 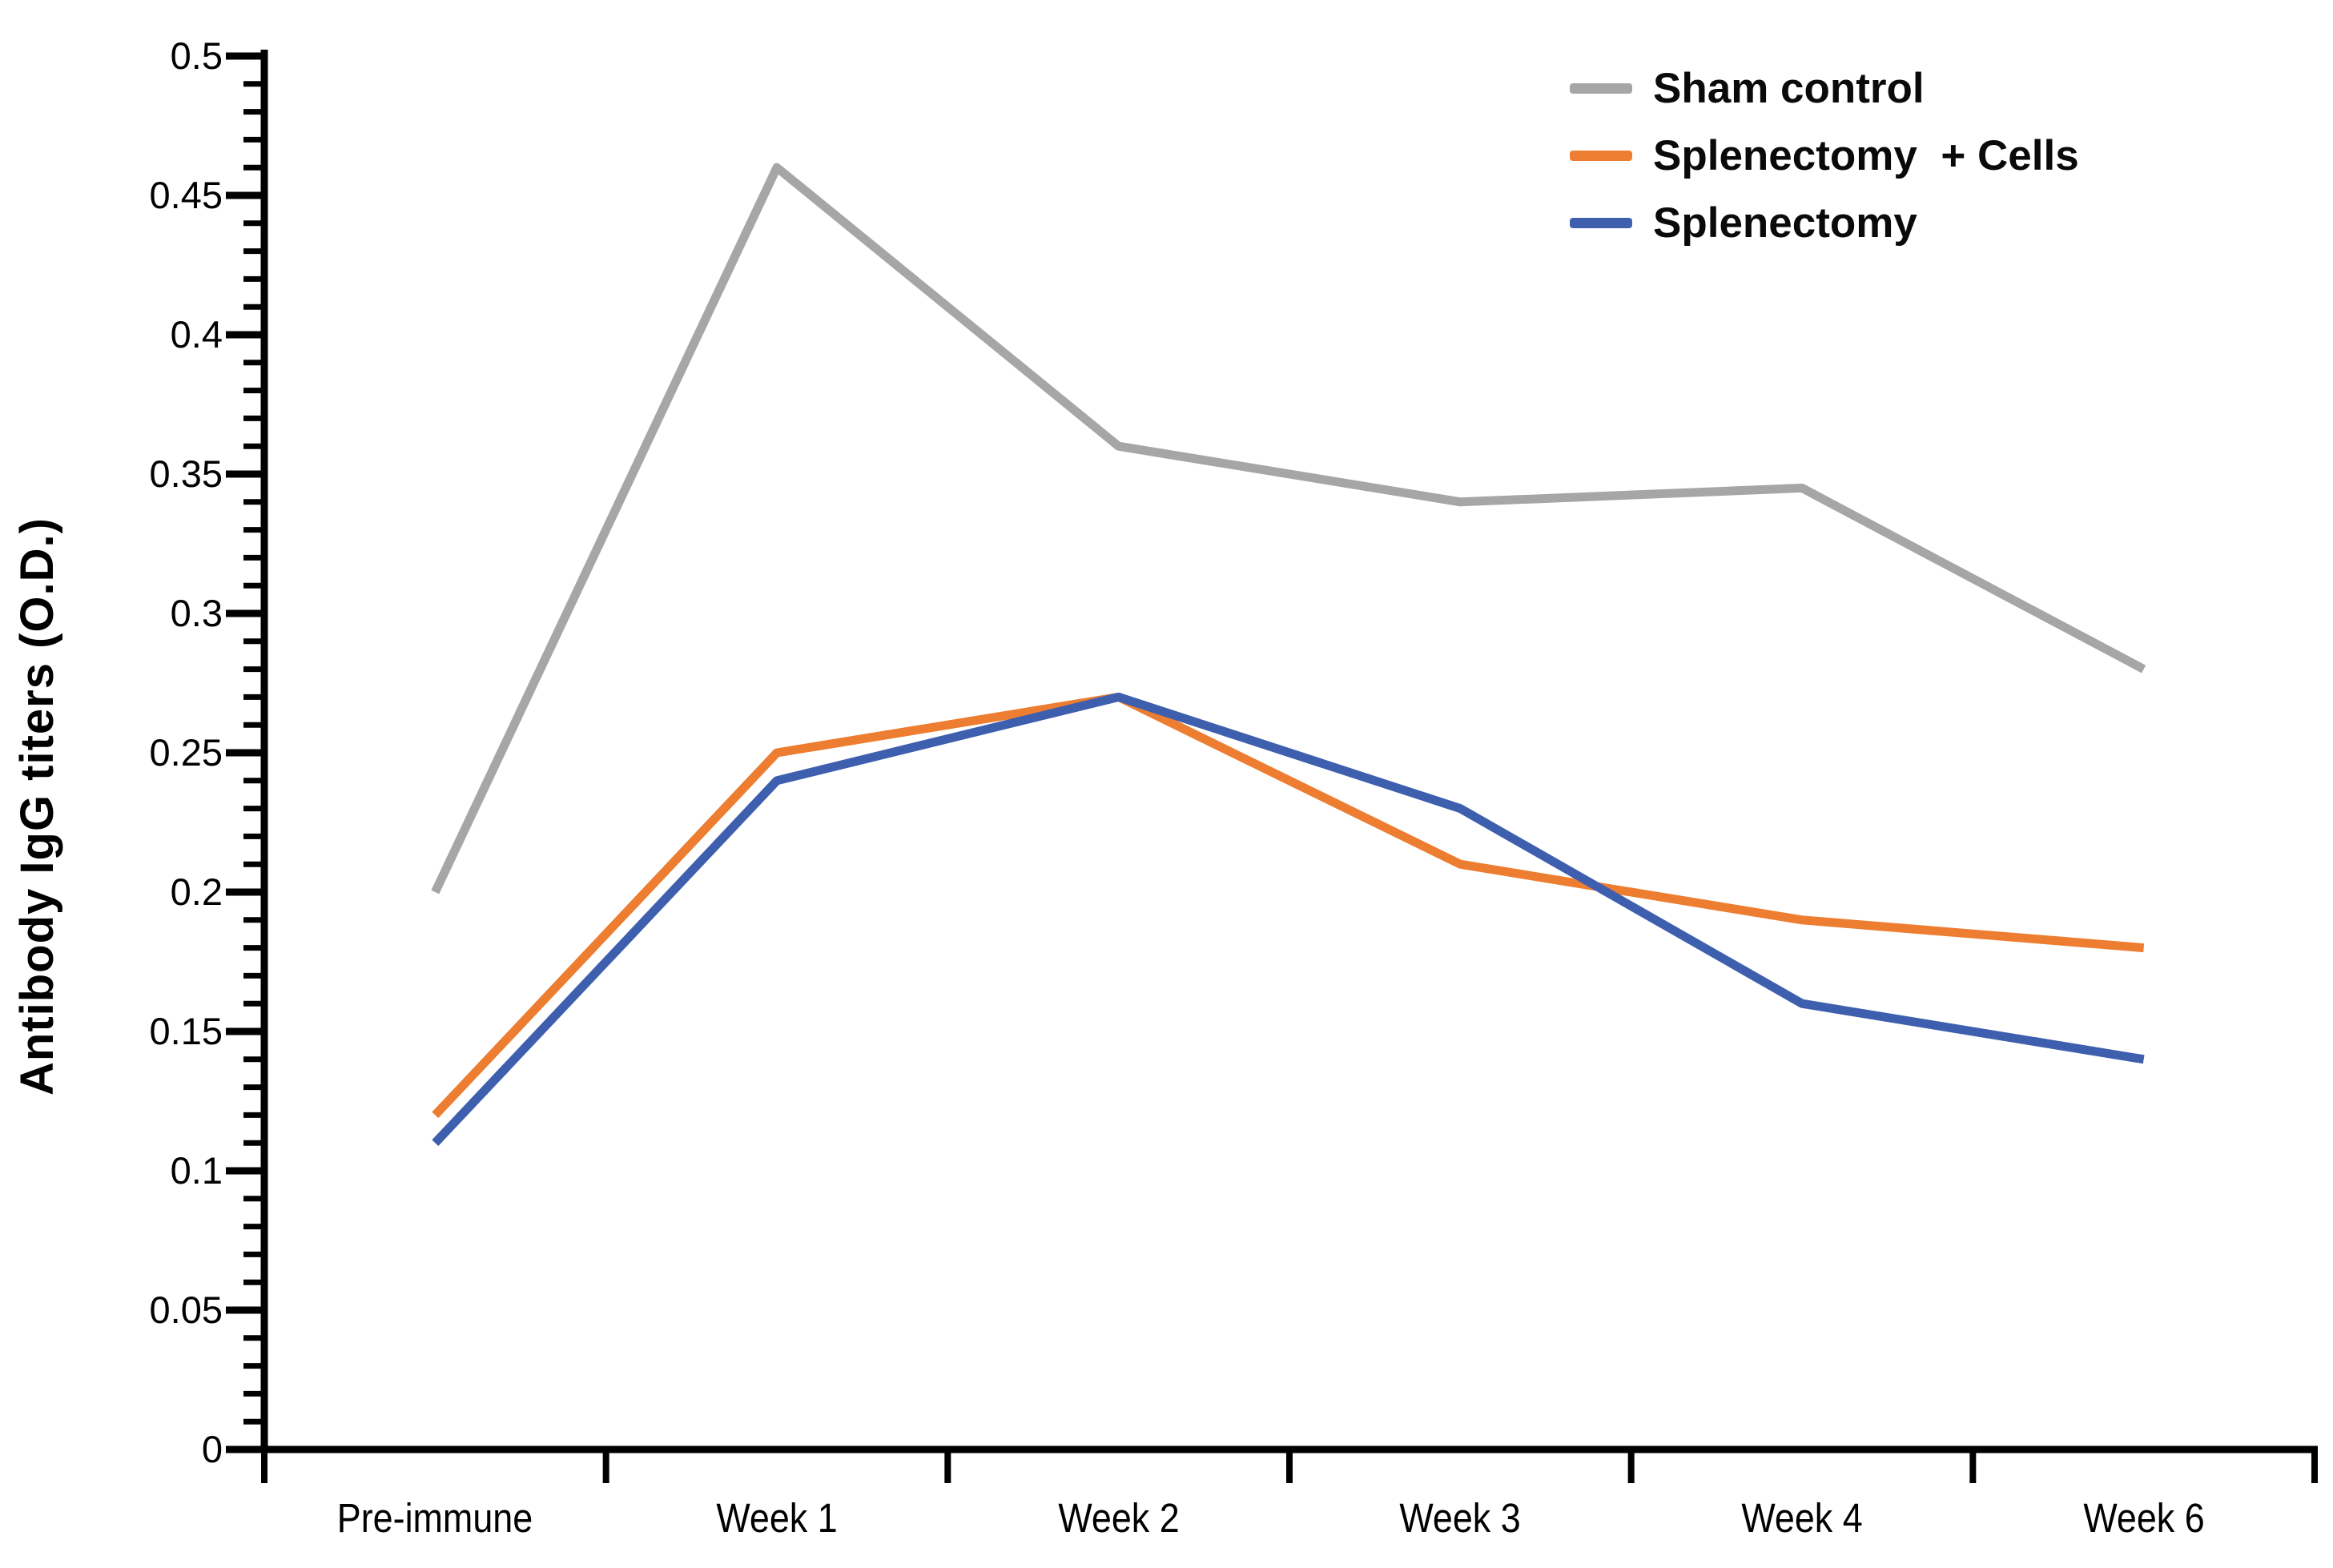 I want to click on x-category-label: Week 2, so click(x=1118, y=1518).